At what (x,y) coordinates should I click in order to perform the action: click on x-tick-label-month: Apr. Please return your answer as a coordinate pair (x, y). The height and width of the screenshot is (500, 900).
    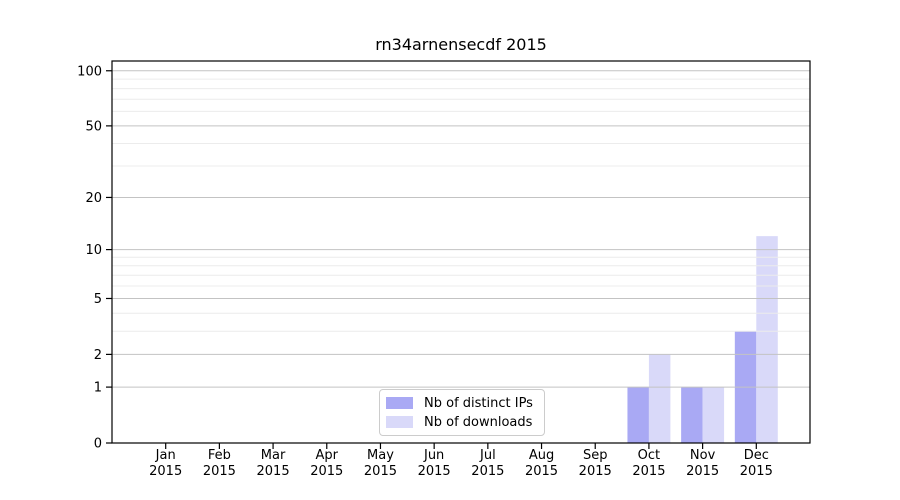
    Looking at the image, I should click on (327, 455).